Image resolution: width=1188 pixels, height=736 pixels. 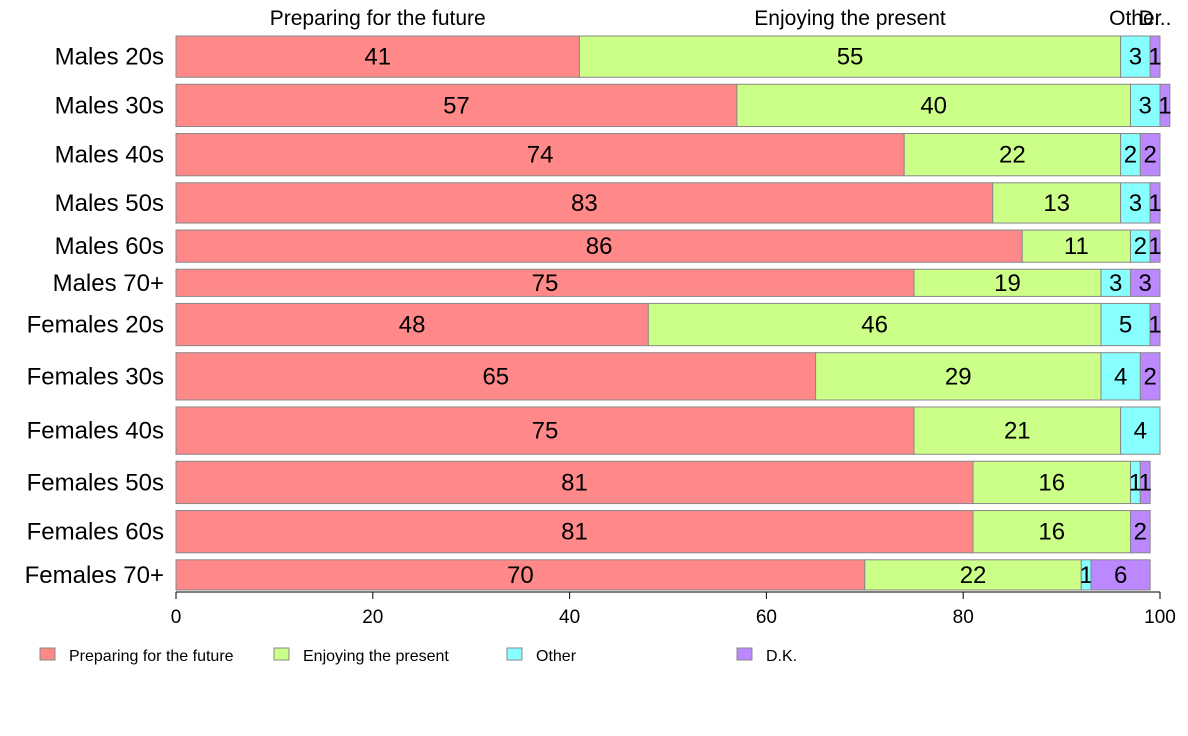 I want to click on segment-label: 40, so click(x=933, y=105).